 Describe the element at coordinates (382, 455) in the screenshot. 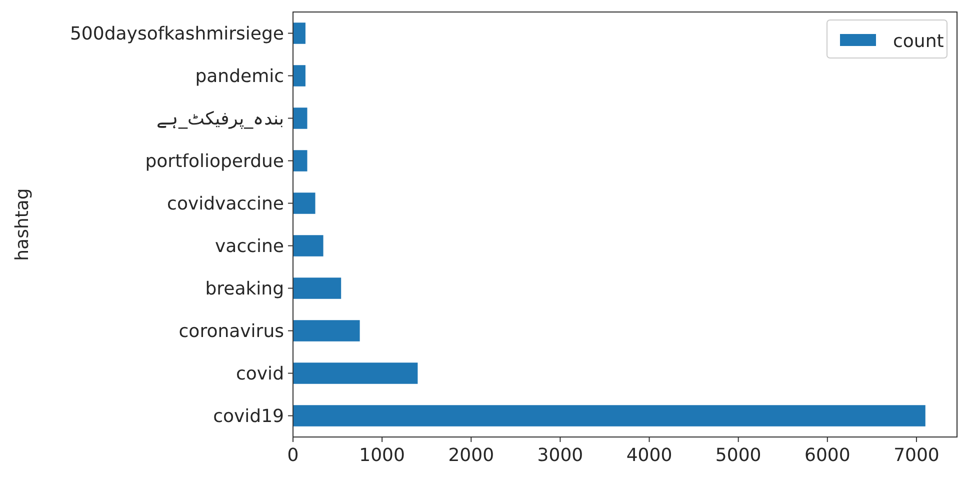

I see `x-tick-label: 1000` at that location.